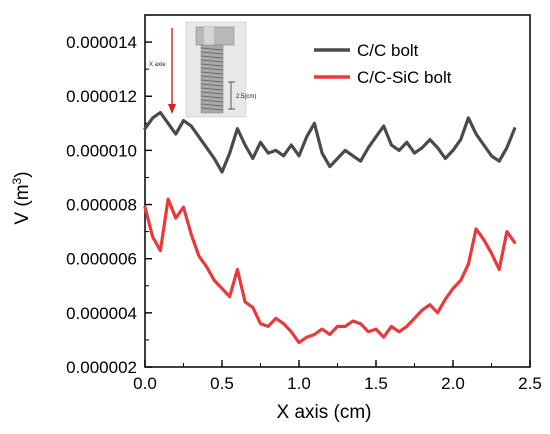 The width and height of the screenshot is (550, 434). What do you see at coordinates (145, 383) in the screenshot?
I see `x-tick-label: 0.0` at bounding box center [145, 383].